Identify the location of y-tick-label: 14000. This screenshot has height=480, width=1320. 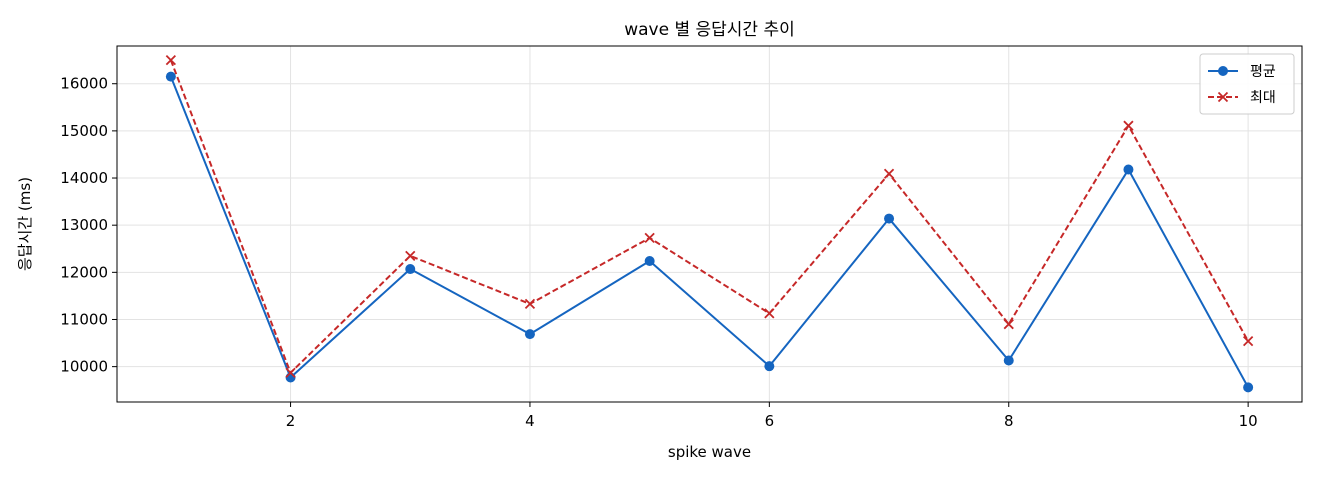
(84, 178).